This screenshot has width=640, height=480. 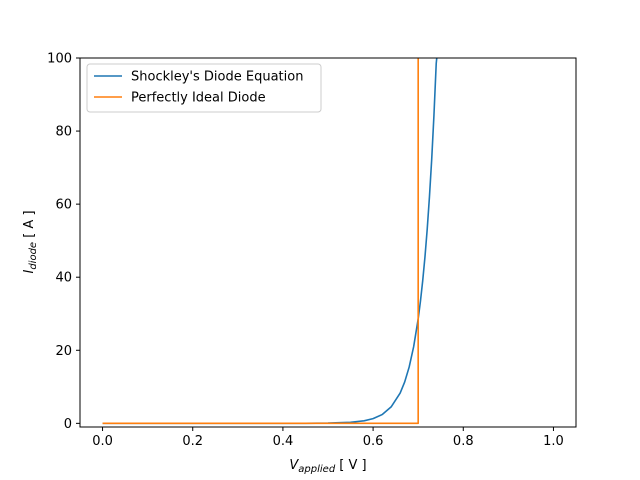 I want to click on y-axis-label: Idiode [ A ], so click(x=30, y=241).